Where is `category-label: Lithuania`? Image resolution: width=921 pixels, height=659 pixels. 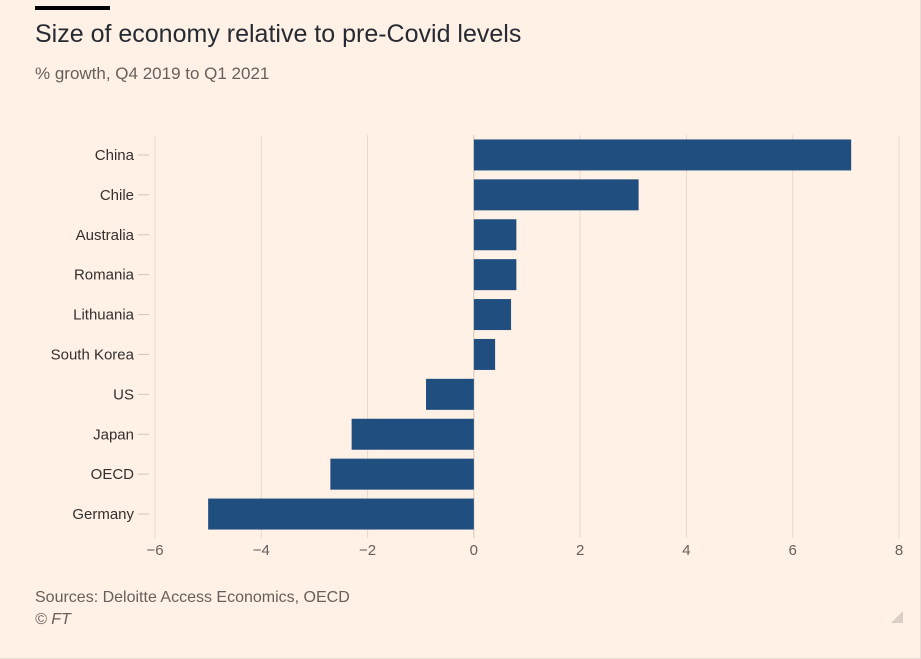
category-label: Lithuania is located at coordinates (104, 315).